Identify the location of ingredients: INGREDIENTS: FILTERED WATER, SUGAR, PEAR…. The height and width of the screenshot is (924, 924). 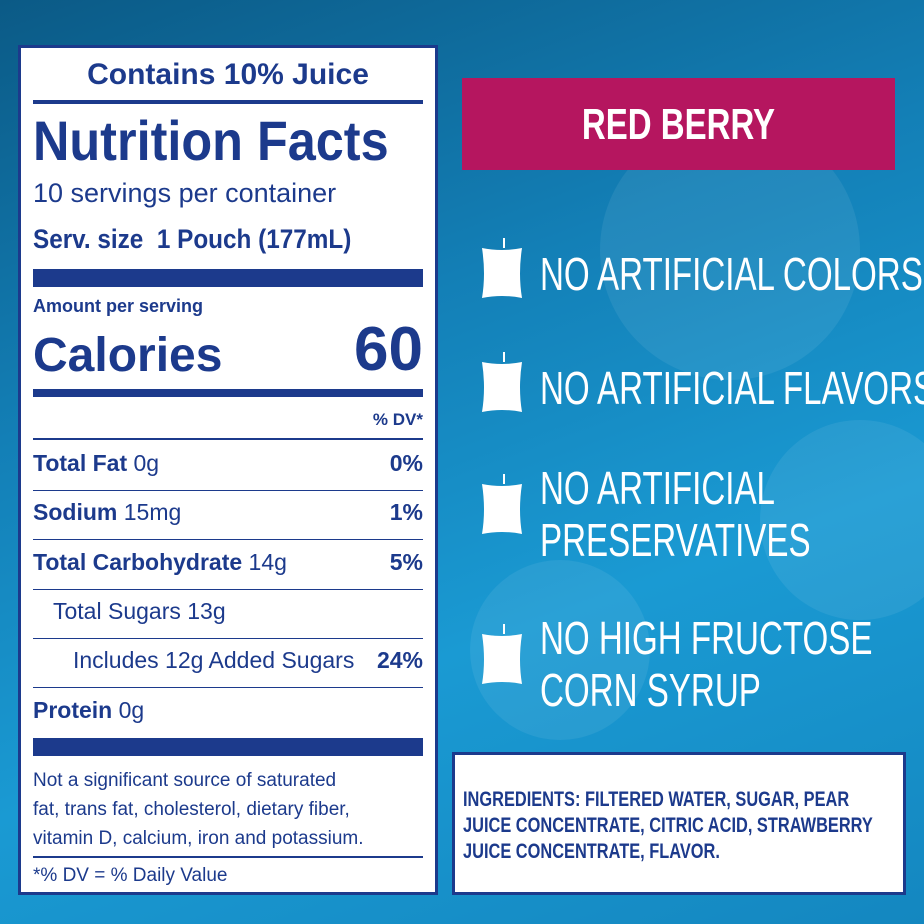
(677, 826).